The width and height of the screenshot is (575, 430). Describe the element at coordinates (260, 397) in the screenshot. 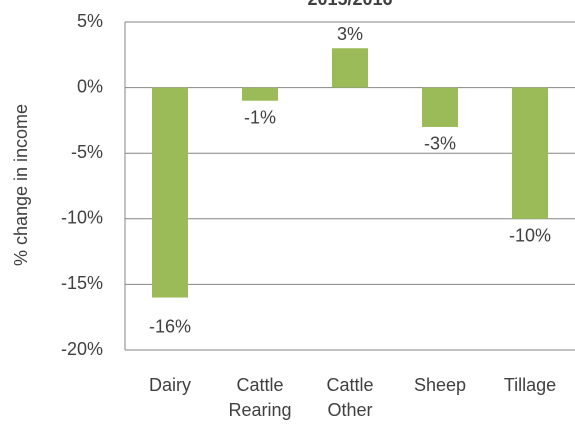

I see `x-tick-label: Cattle Rearing` at that location.